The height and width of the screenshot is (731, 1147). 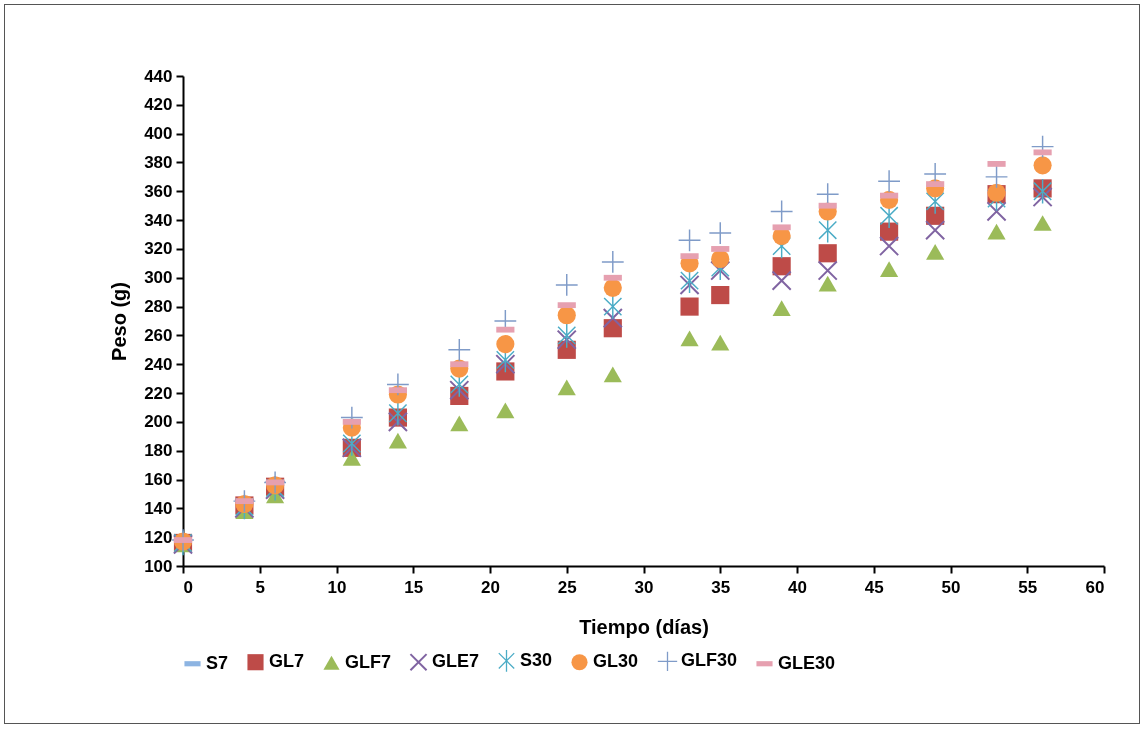 What do you see at coordinates (616, 661) in the screenshot?
I see `legend-label: GL30` at bounding box center [616, 661].